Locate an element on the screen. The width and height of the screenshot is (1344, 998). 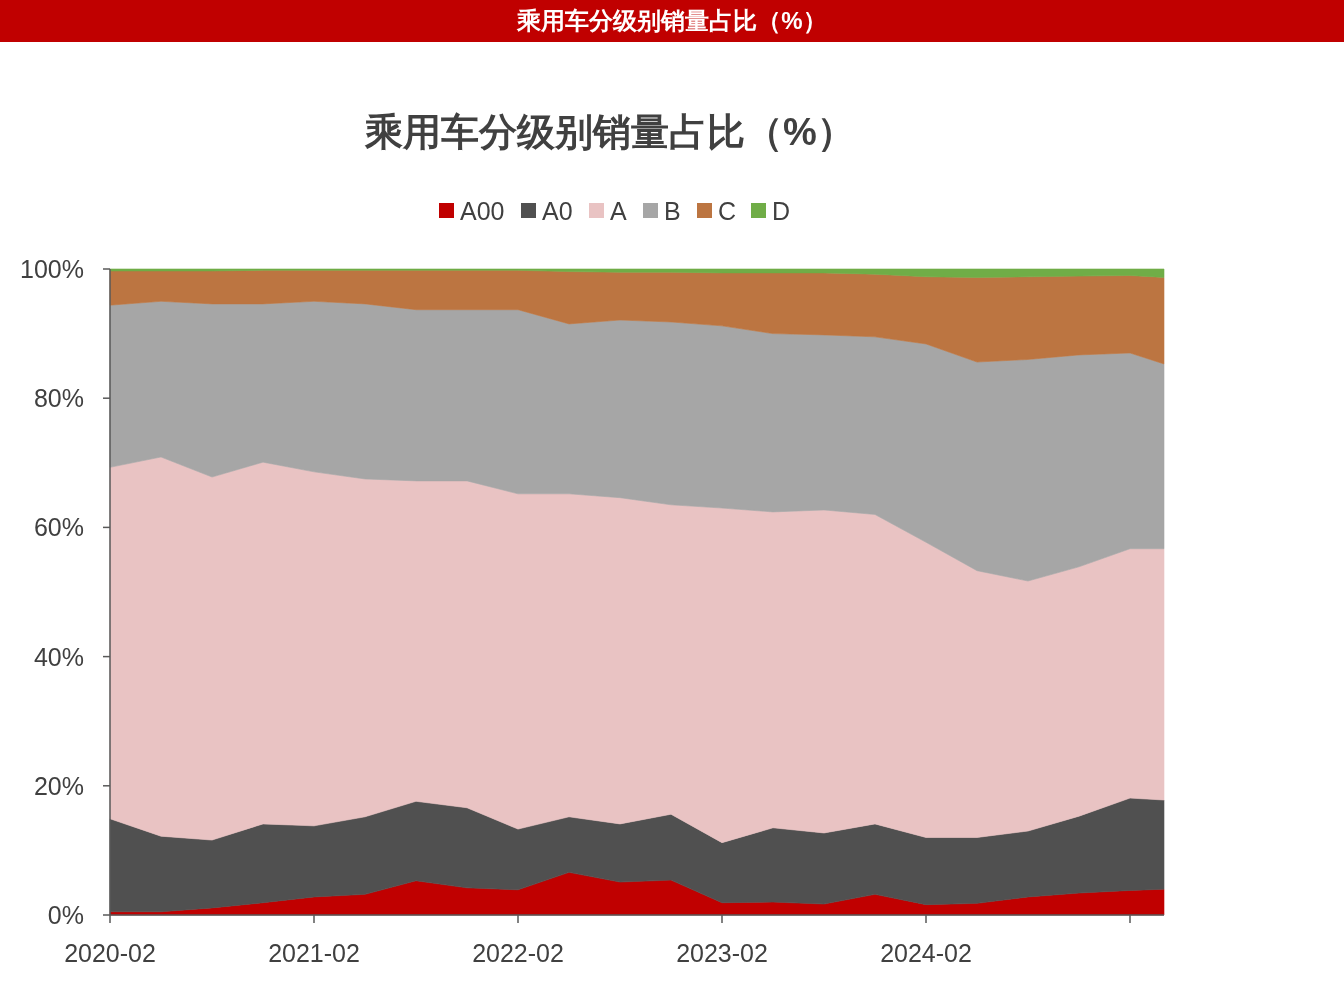
legend-label: A0 is located at coordinates (557, 211).